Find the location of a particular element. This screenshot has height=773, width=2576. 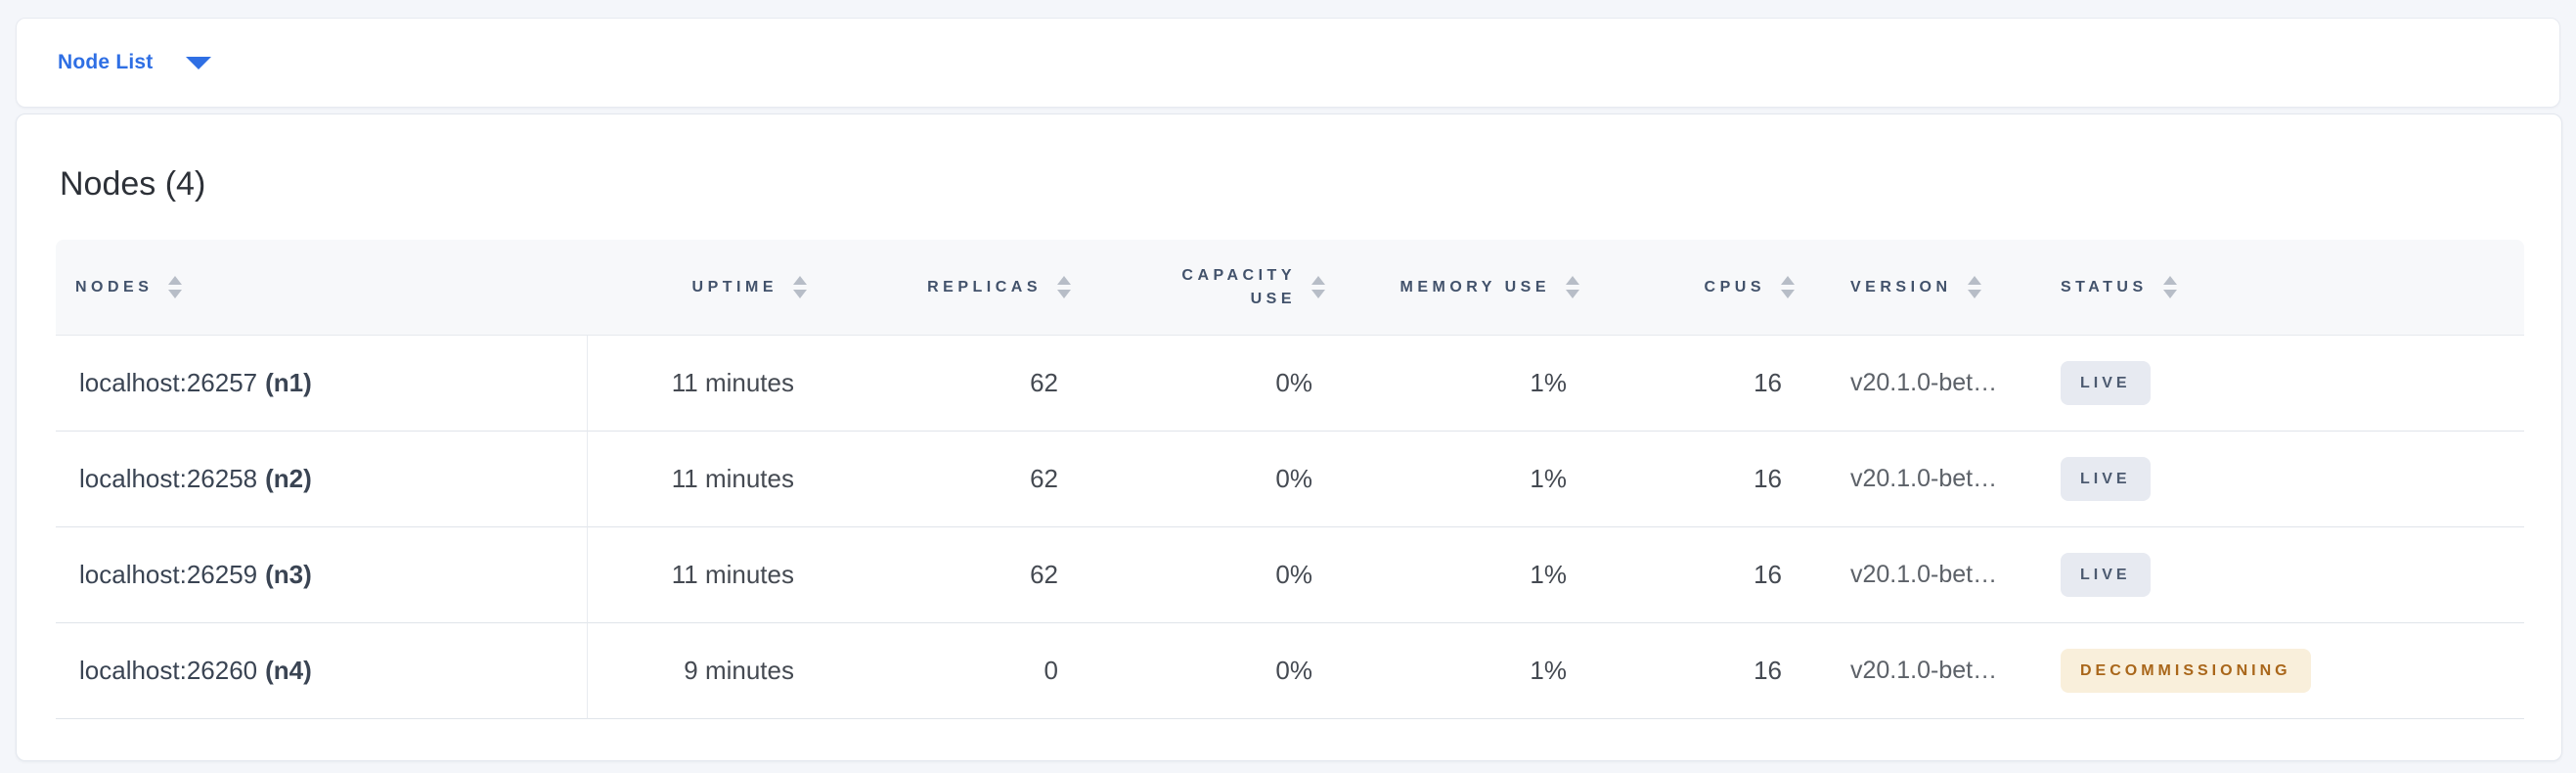

column-label: STATUS is located at coordinates (2104, 287).